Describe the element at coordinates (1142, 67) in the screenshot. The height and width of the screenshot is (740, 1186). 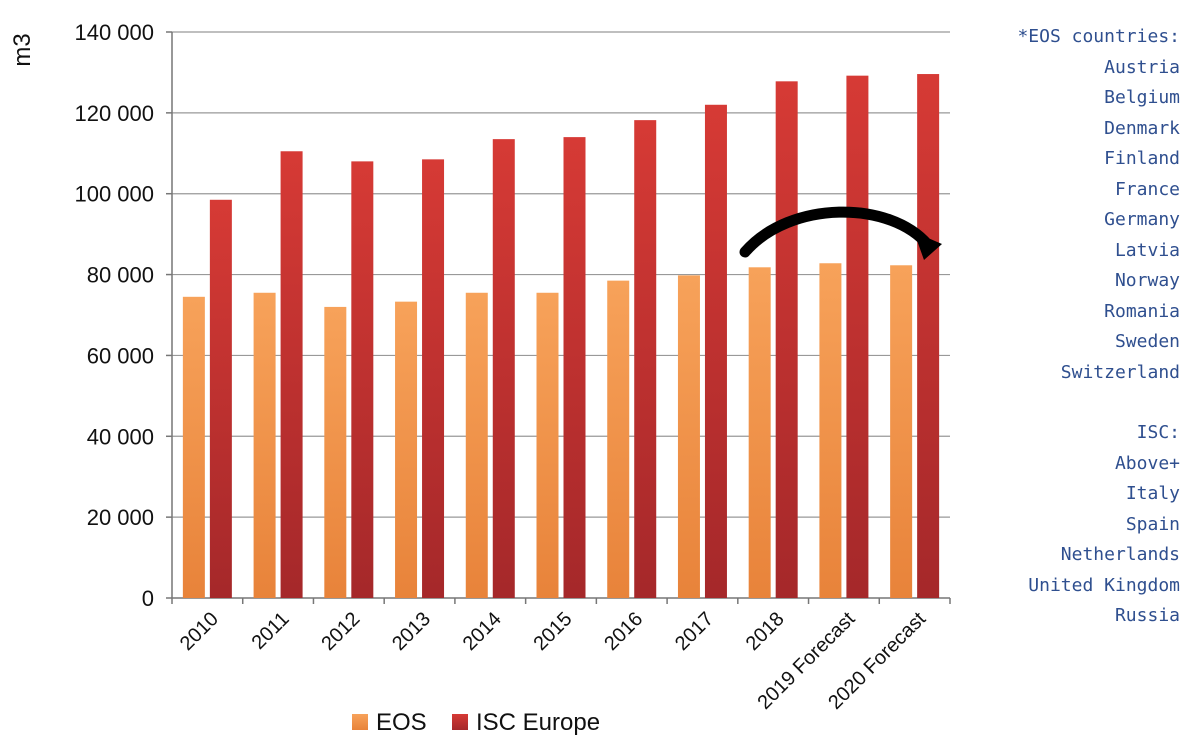
I see `eos-country: Austria` at that location.